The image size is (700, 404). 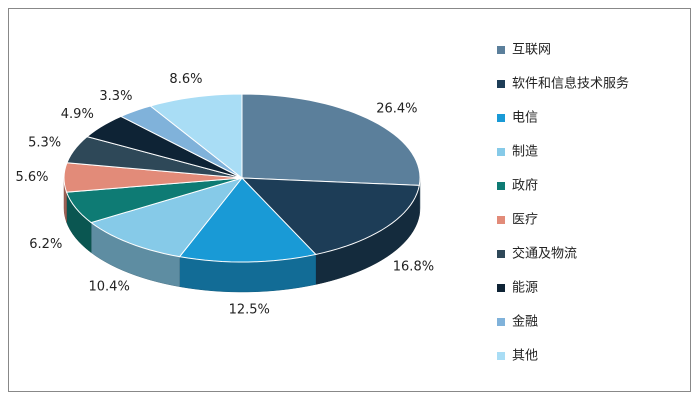 I want to click on value-label: 8.6%, so click(x=185, y=79).